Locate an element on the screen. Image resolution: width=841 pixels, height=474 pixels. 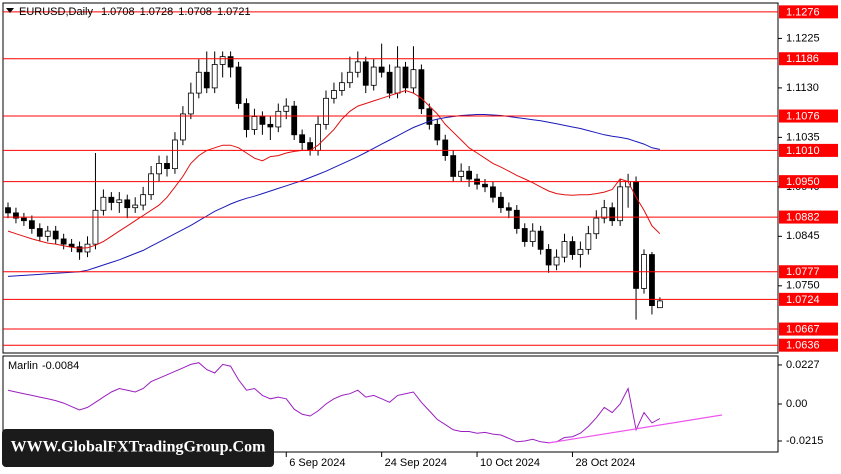
y-tick-label: 0.00 is located at coordinates (796, 404).